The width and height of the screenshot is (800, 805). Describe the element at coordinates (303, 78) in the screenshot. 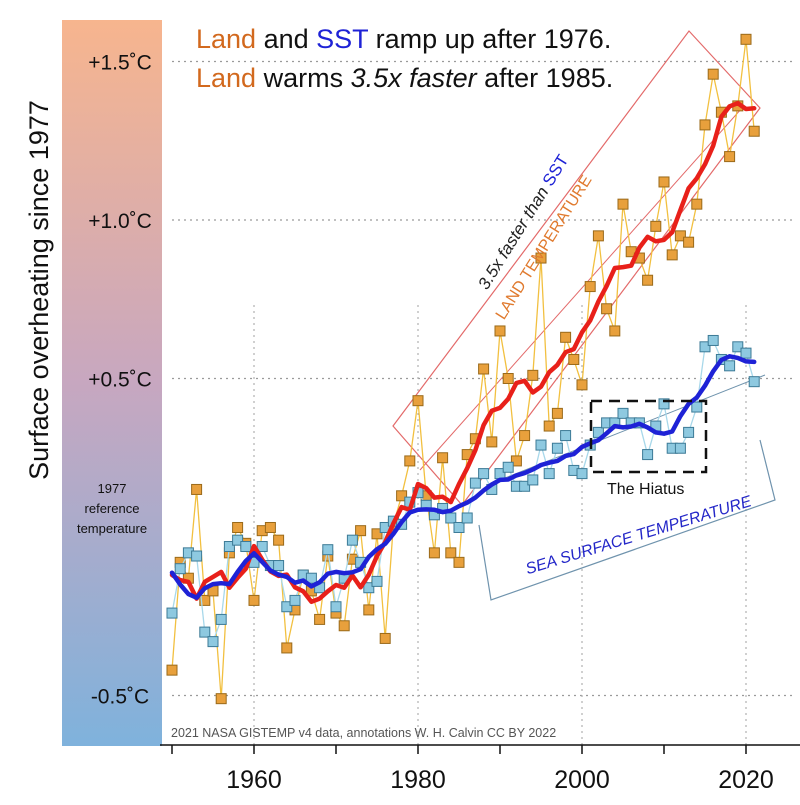

I see `title-text: warms` at that location.